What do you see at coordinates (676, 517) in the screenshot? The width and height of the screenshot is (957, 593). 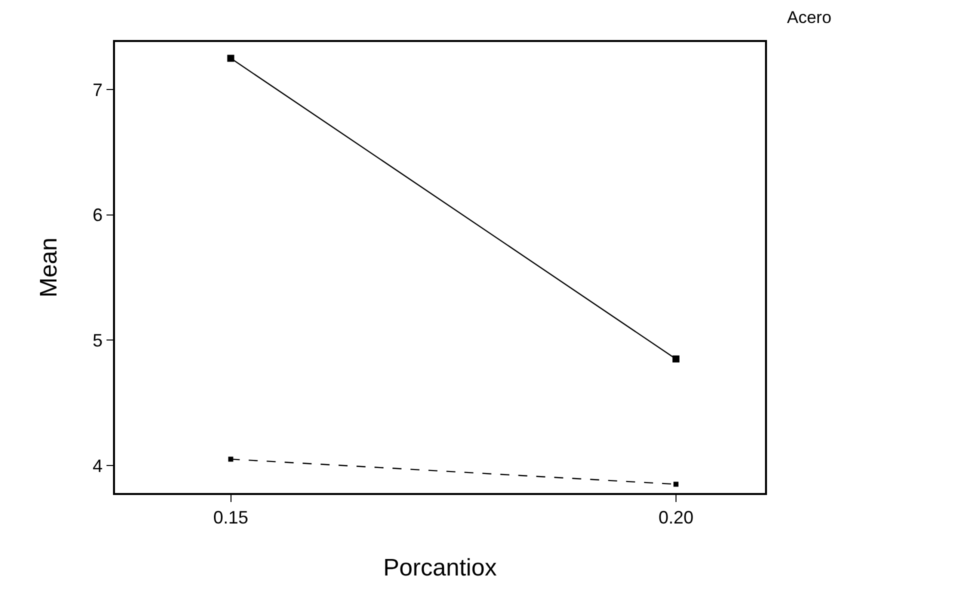 I see `x-tick-label: 0.20` at bounding box center [676, 517].